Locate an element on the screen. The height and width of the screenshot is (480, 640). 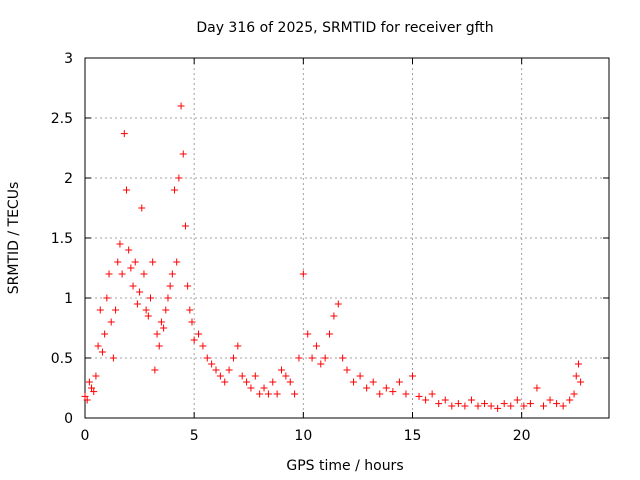
y-tick-label: 3 is located at coordinates (68, 59).